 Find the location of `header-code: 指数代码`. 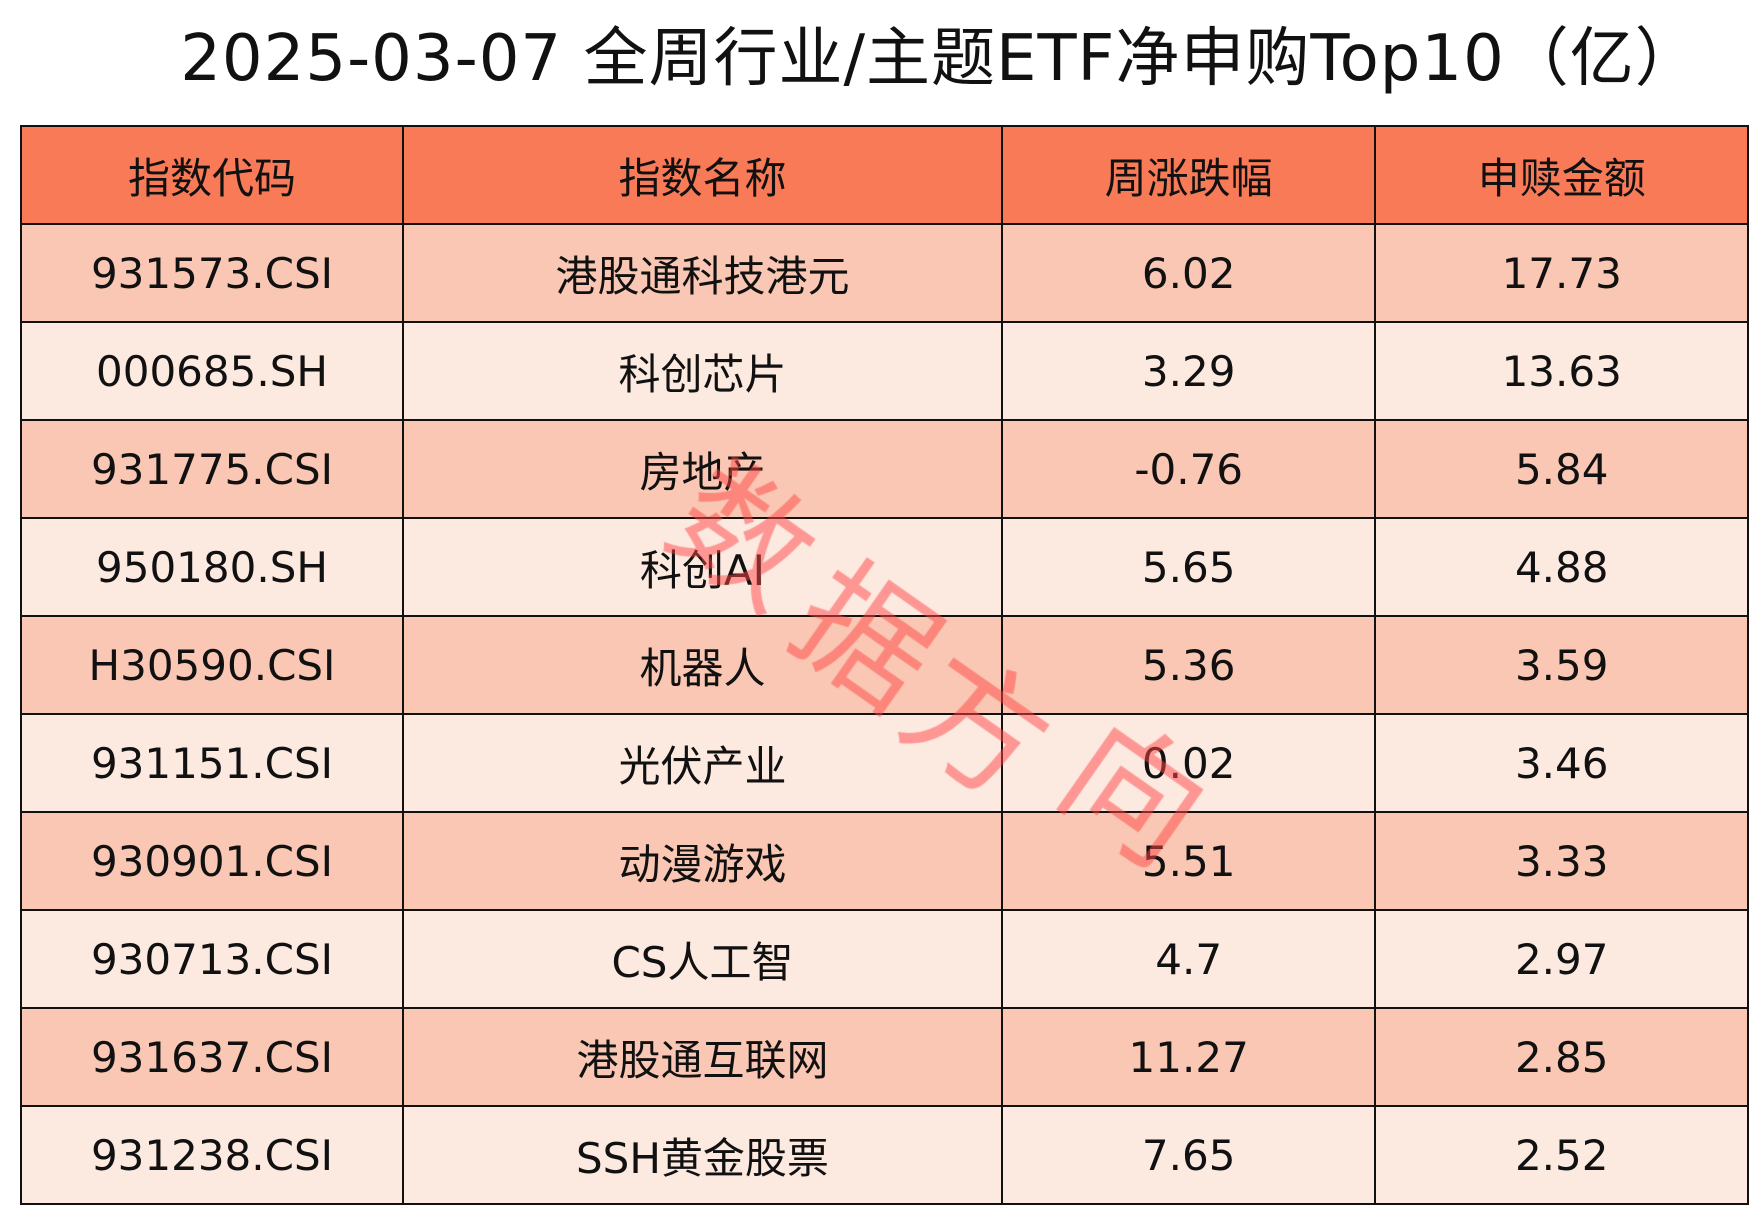

header-code: 指数代码 is located at coordinates (212, 175).